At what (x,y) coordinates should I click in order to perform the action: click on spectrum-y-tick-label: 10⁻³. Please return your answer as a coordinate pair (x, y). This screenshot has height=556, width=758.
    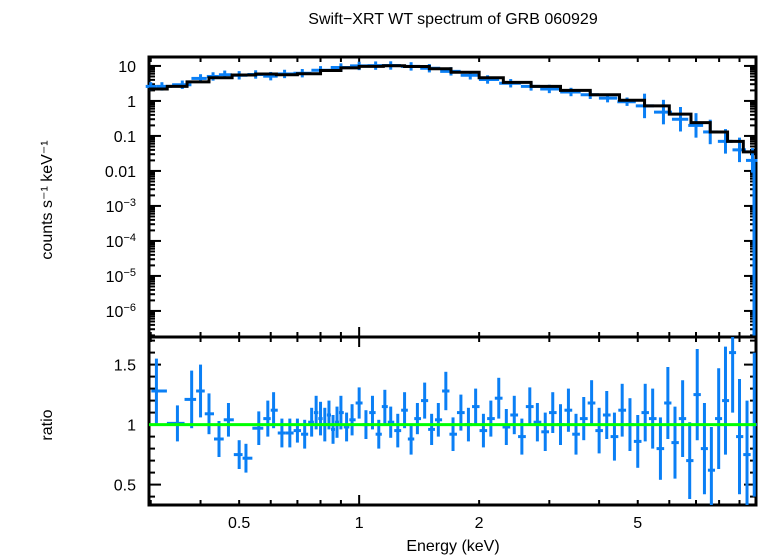
    Looking at the image, I should click on (121, 206).